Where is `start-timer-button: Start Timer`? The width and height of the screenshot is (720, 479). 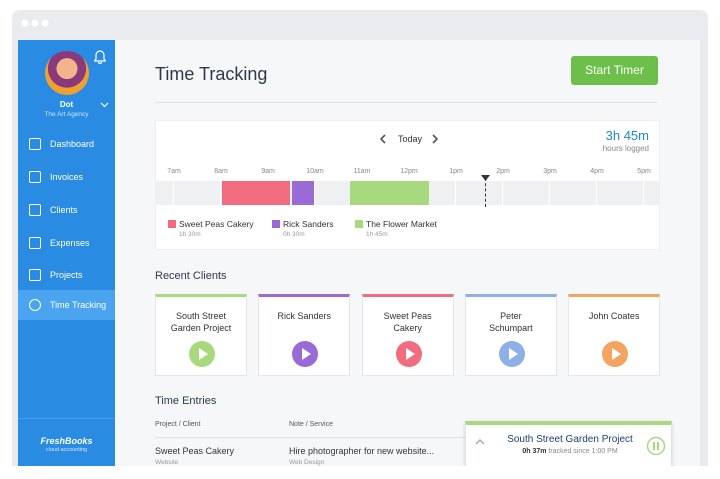
start-timer-button: Start Timer is located at coordinates (614, 70).